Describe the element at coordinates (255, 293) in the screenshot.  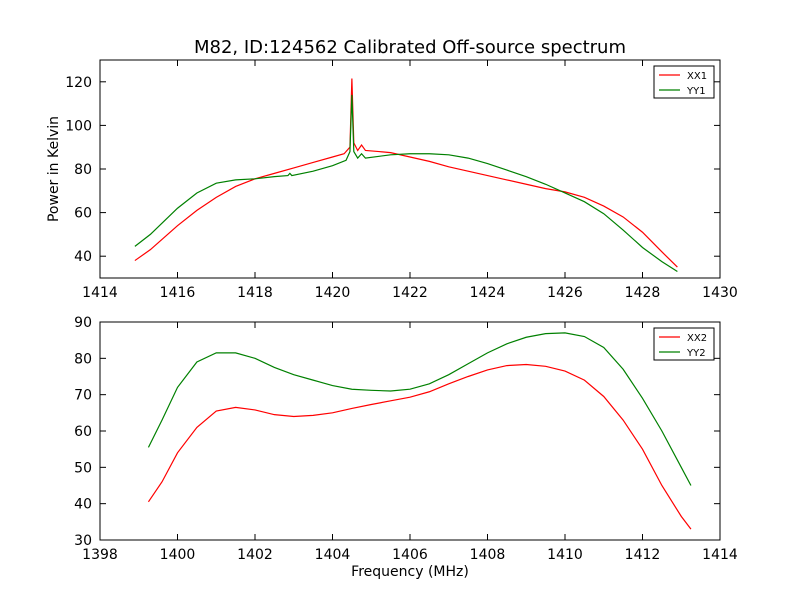
I see `x-tick-label: 1418` at that location.